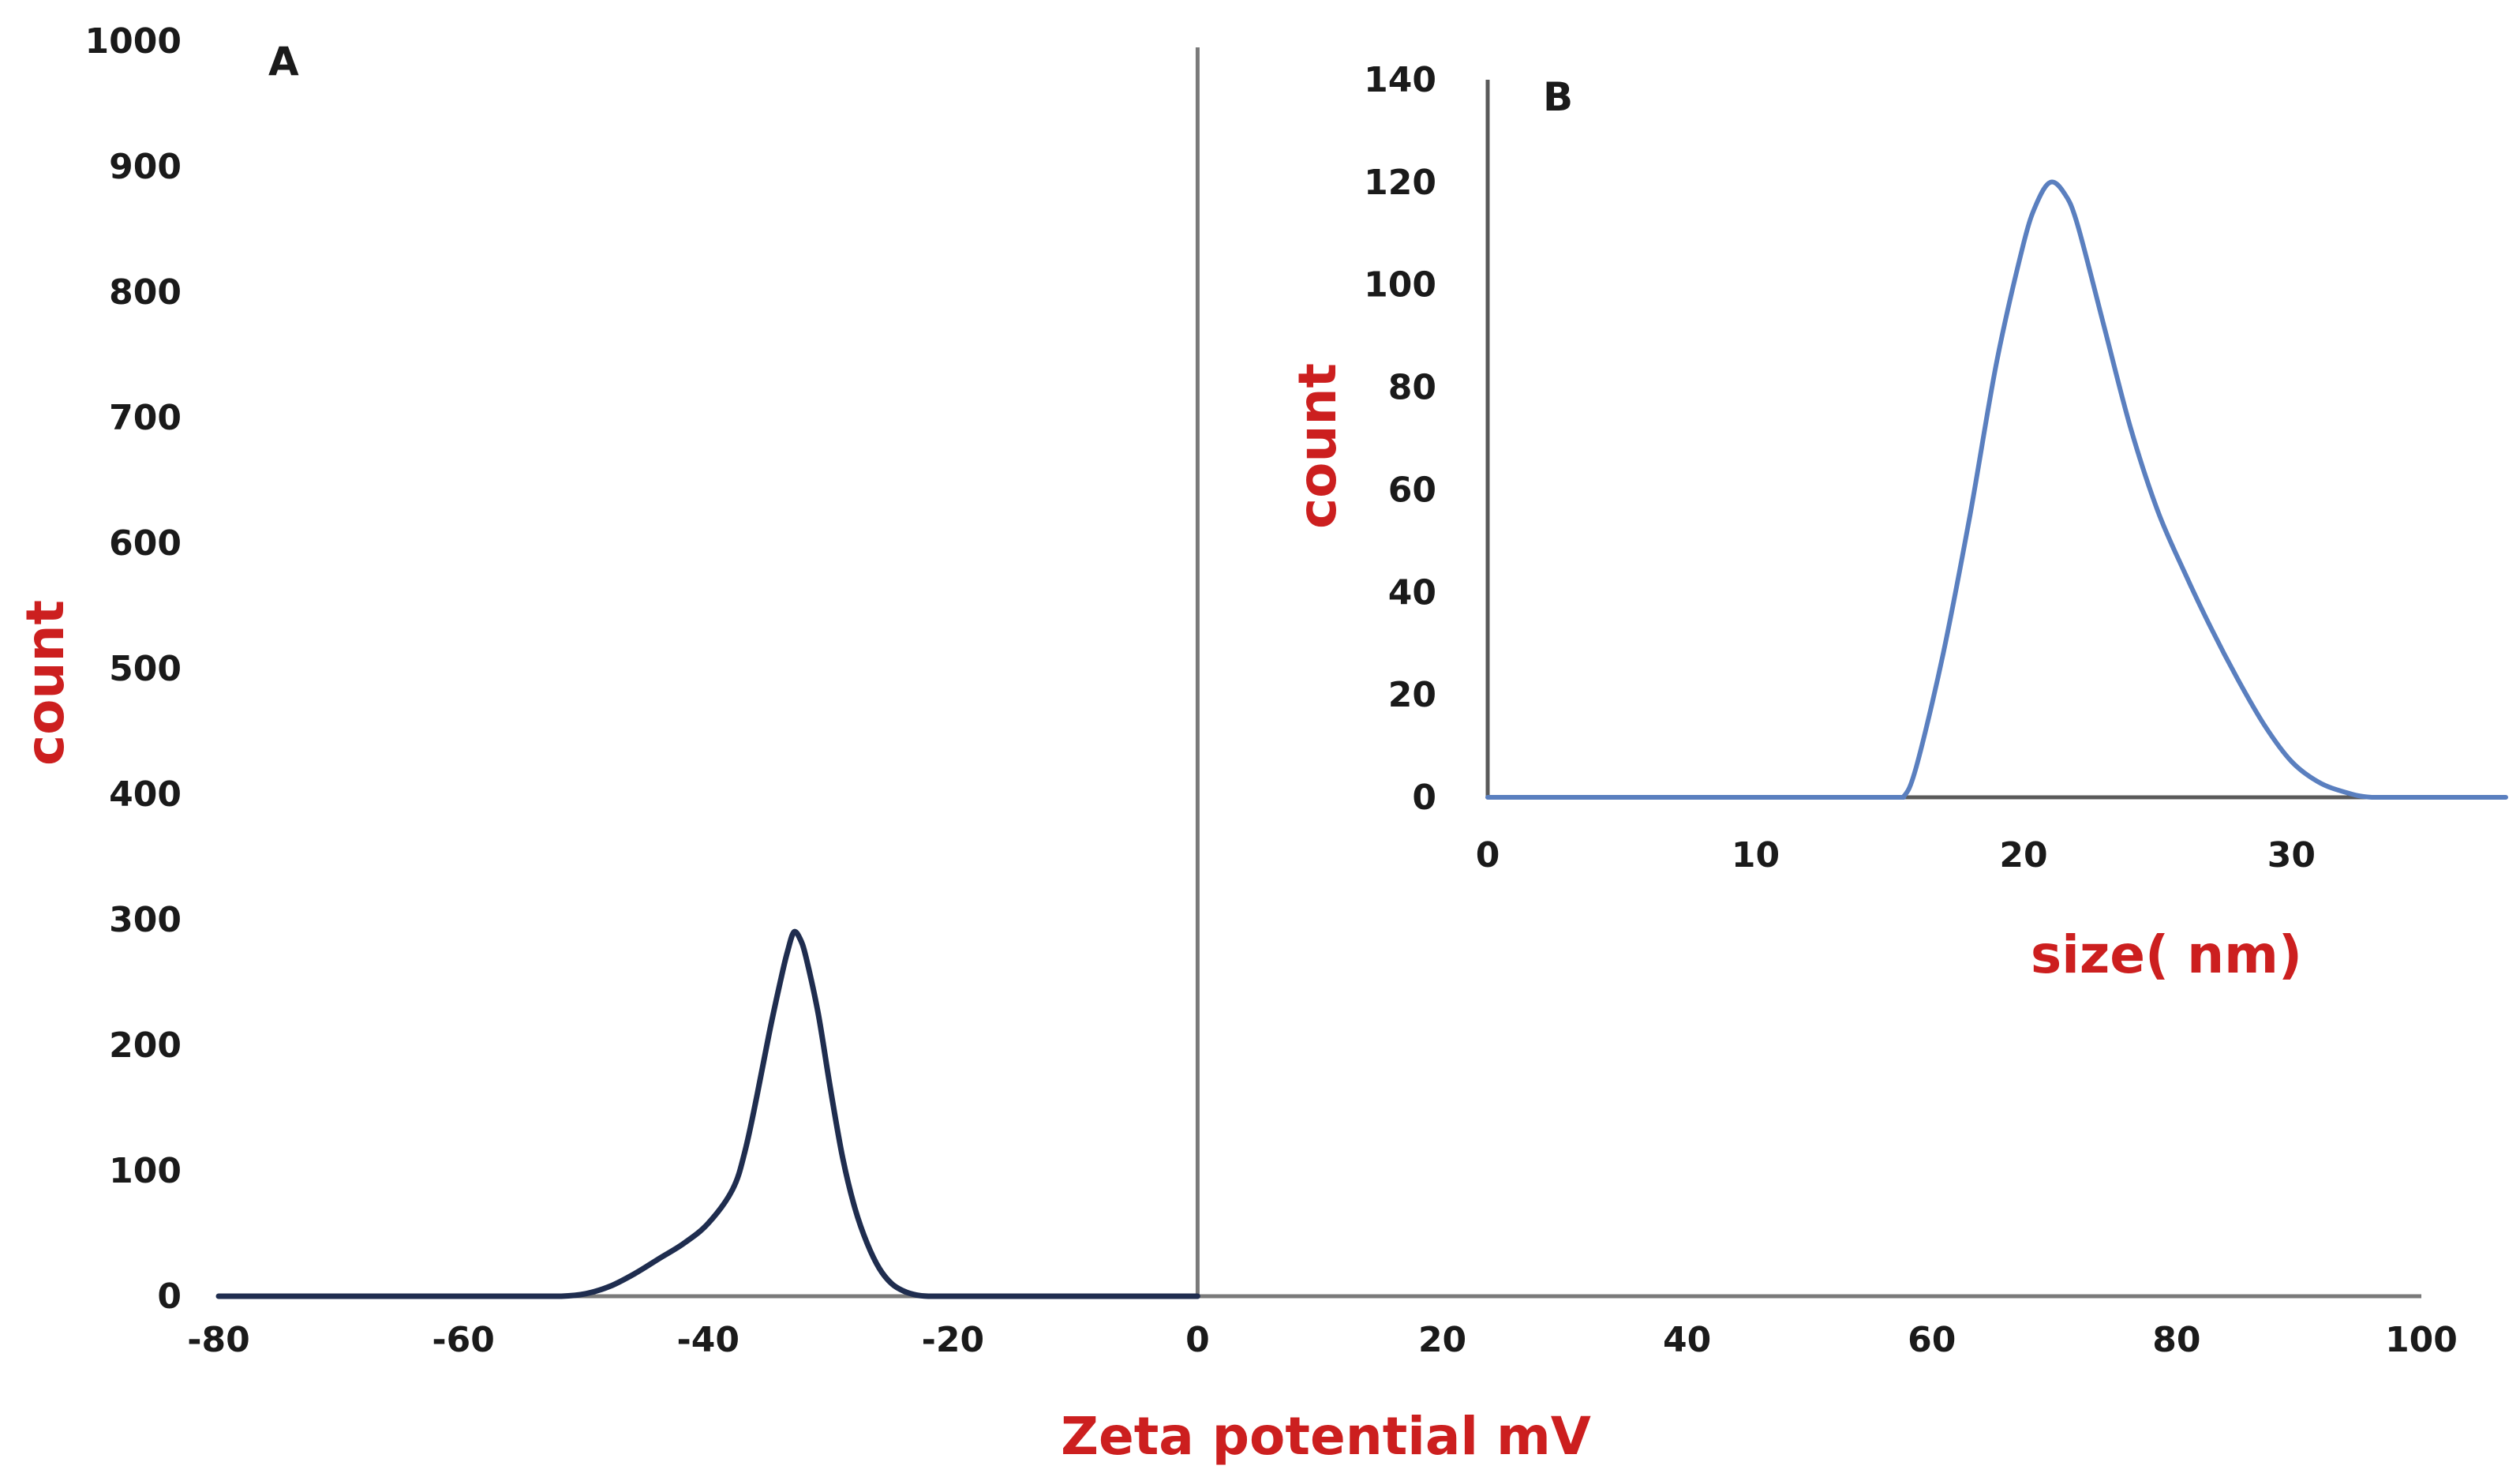  Describe the element at coordinates (2176, 1340) in the screenshot. I see `x-tick-label-a-8: 80` at that location.